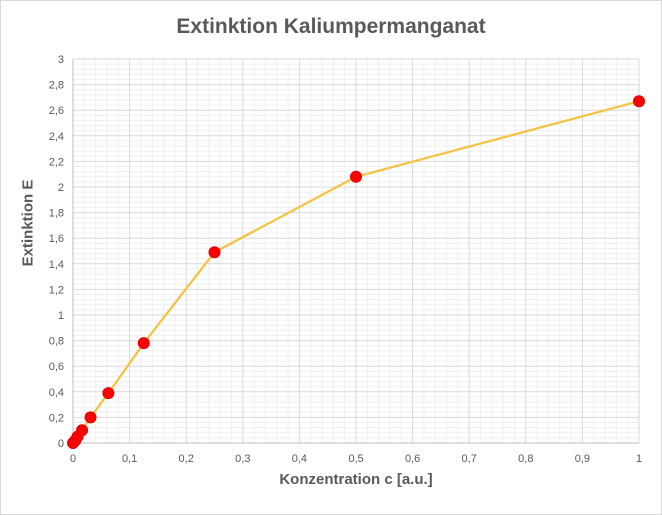 This screenshot has height=515, width=662. What do you see at coordinates (56, 214) in the screenshot?
I see `y-tick-label: 1,8` at bounding box center [56, 214].